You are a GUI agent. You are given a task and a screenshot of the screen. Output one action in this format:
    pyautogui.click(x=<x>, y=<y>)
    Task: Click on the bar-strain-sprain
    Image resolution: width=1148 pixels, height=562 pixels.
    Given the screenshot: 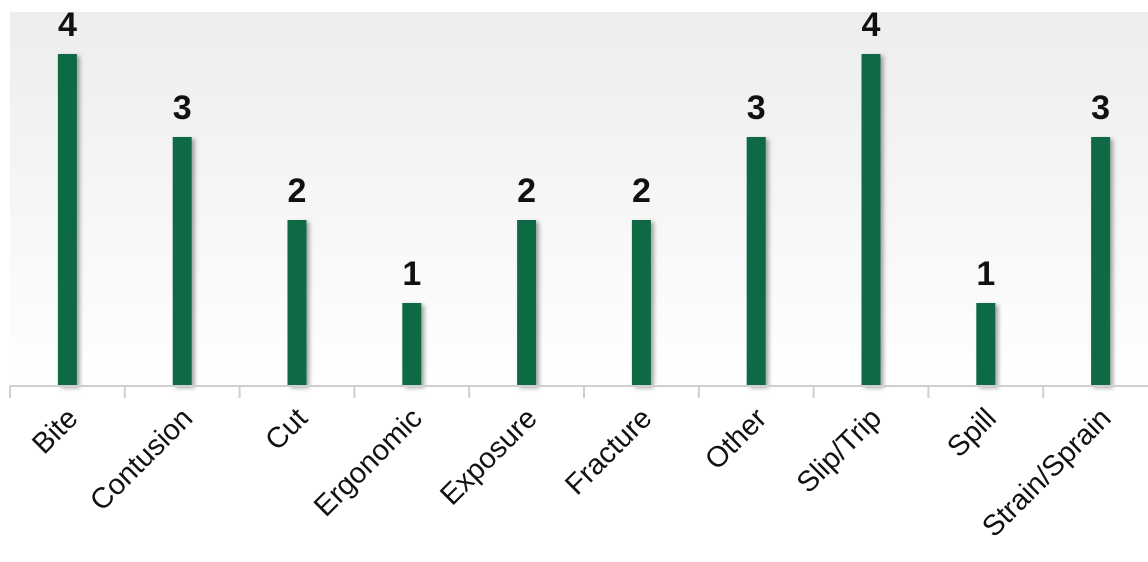 What is the action you would take?
    pyautogui.click(x=1101, y=261)
    